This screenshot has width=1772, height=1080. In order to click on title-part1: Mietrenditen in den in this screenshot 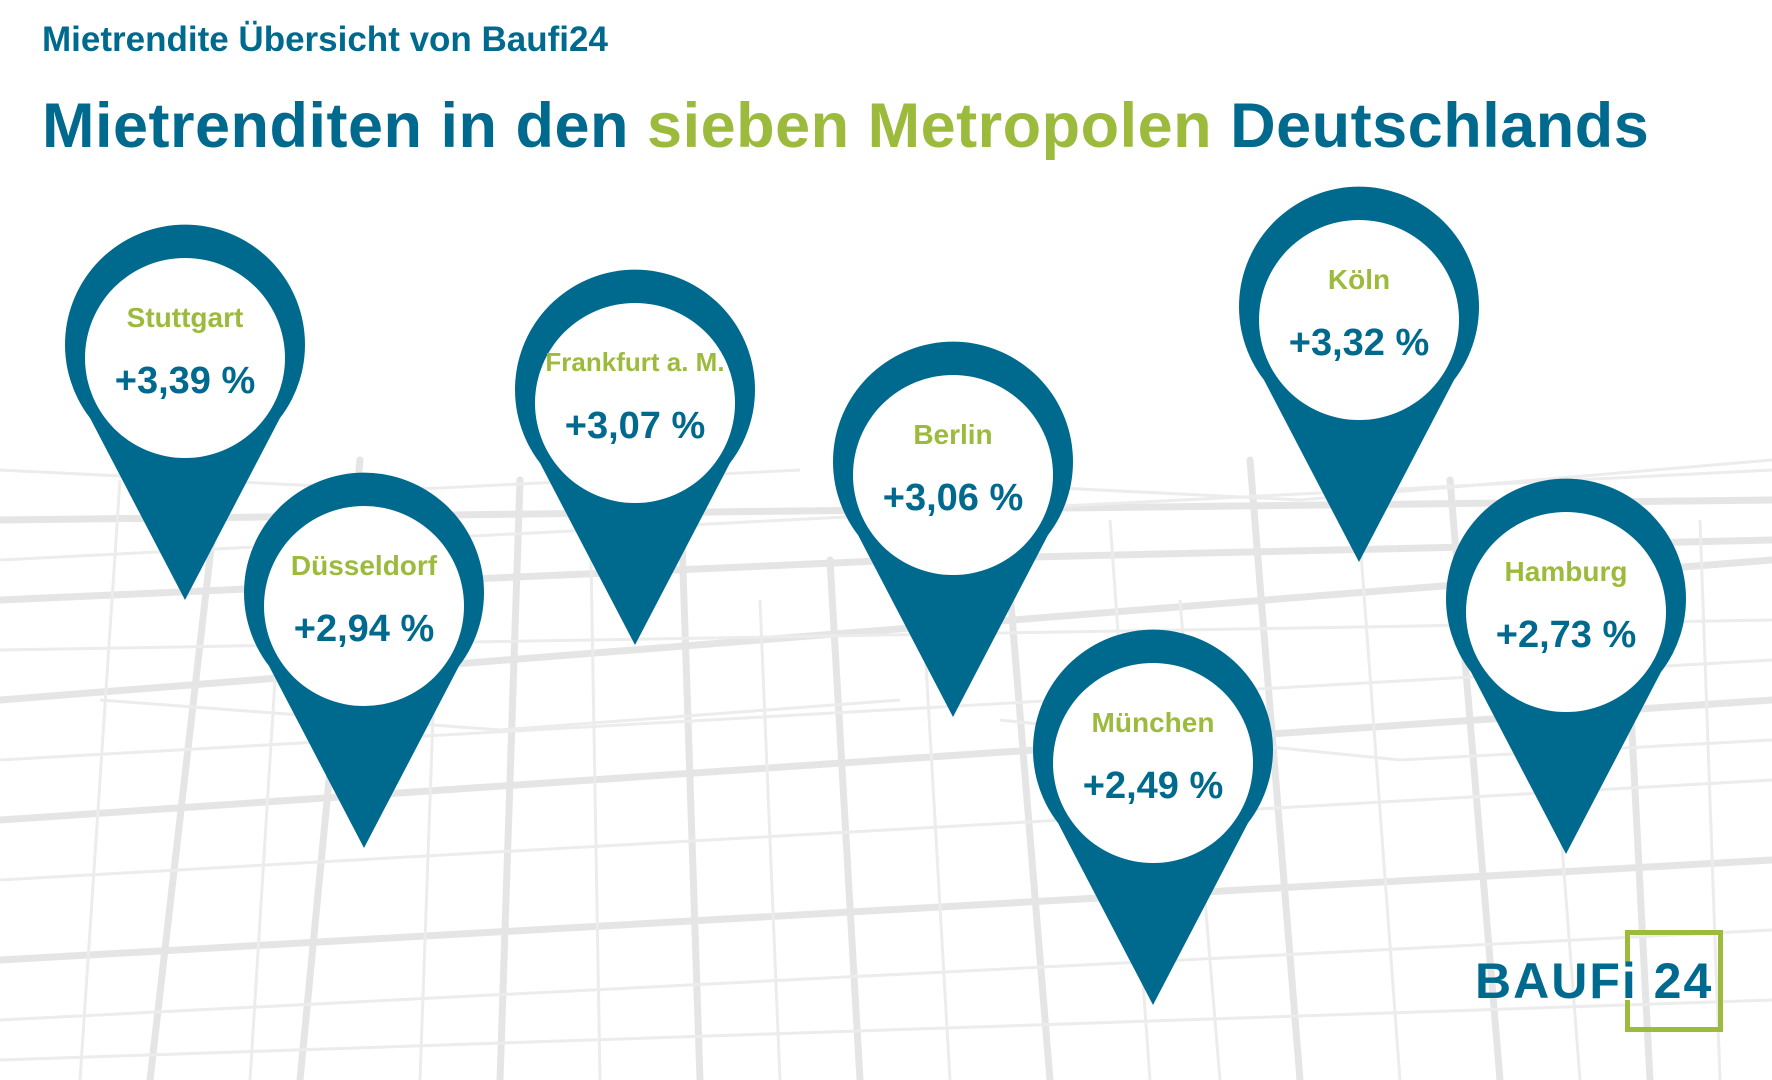, I will do `click(336, 126)`.